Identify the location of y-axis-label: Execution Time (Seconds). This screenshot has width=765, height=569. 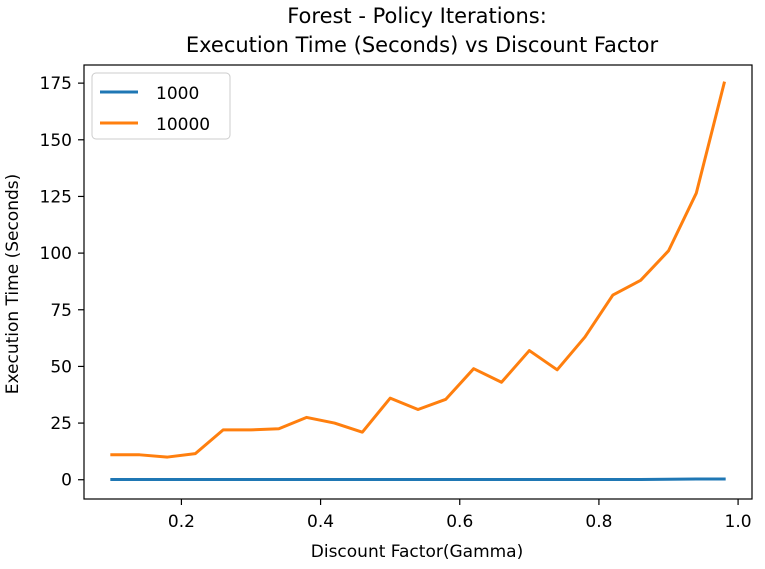
(13, 284).